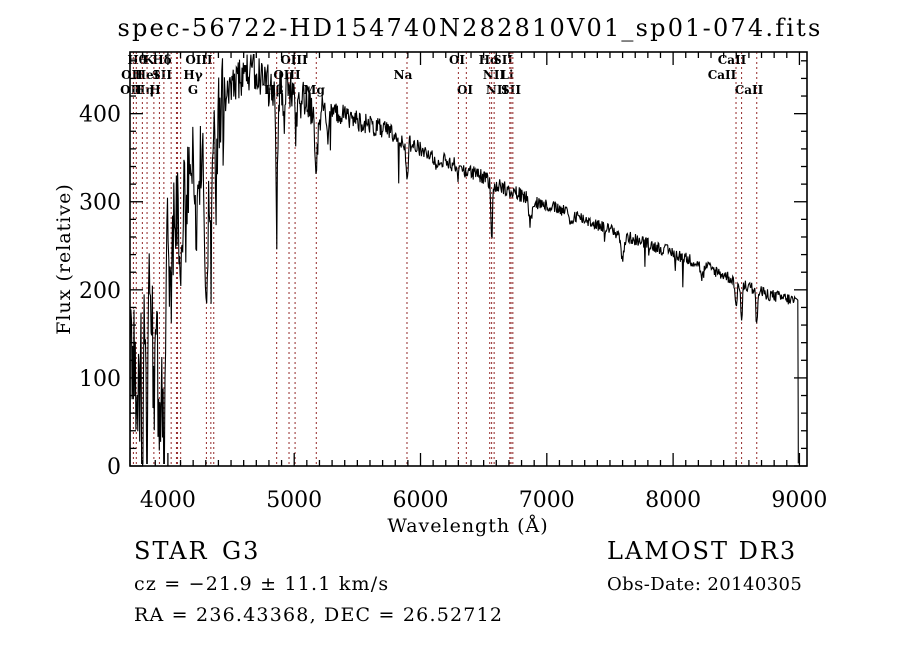  Describe the element at coordinates (149, 60) in the screenshot. I see `spectral-line-label: K` at that location.